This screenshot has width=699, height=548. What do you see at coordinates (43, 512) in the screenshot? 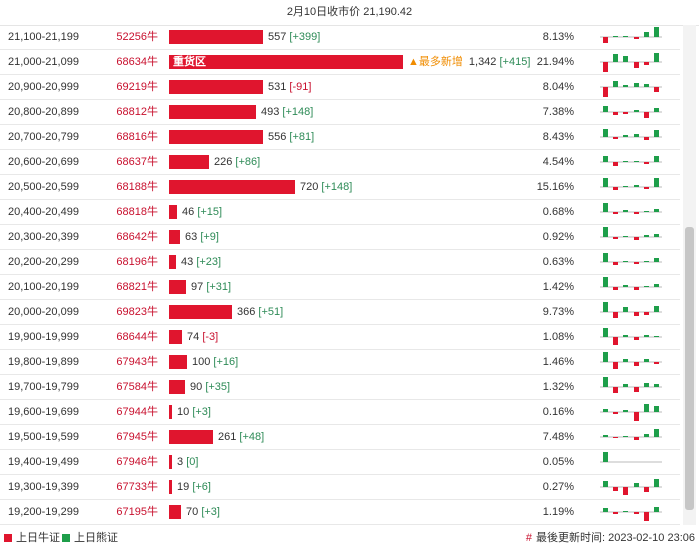
I see `price-range: 19,200-19,299` at bounding box center [43, 512].